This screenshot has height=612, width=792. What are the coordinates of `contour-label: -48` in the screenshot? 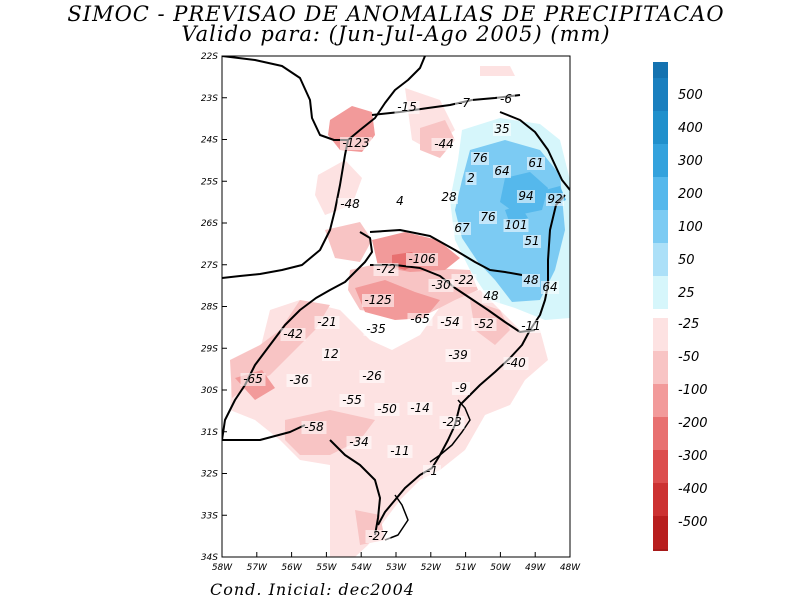 It's located at (350, 204).